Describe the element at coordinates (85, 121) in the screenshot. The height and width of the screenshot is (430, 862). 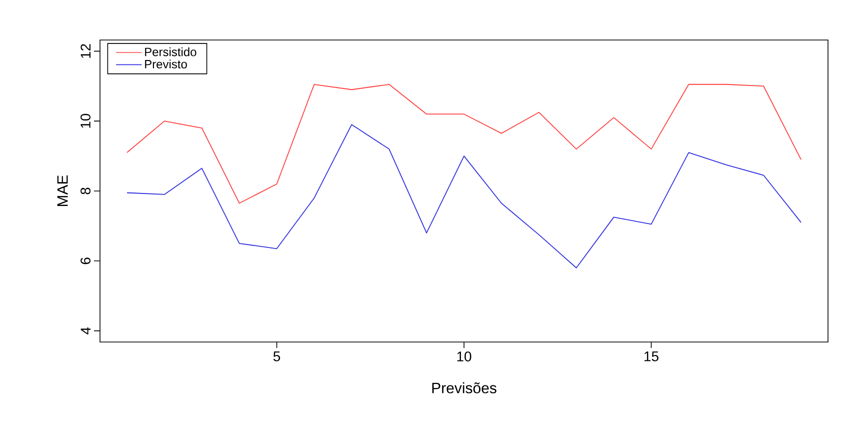
I see `y-tick-label: 10` at that location.